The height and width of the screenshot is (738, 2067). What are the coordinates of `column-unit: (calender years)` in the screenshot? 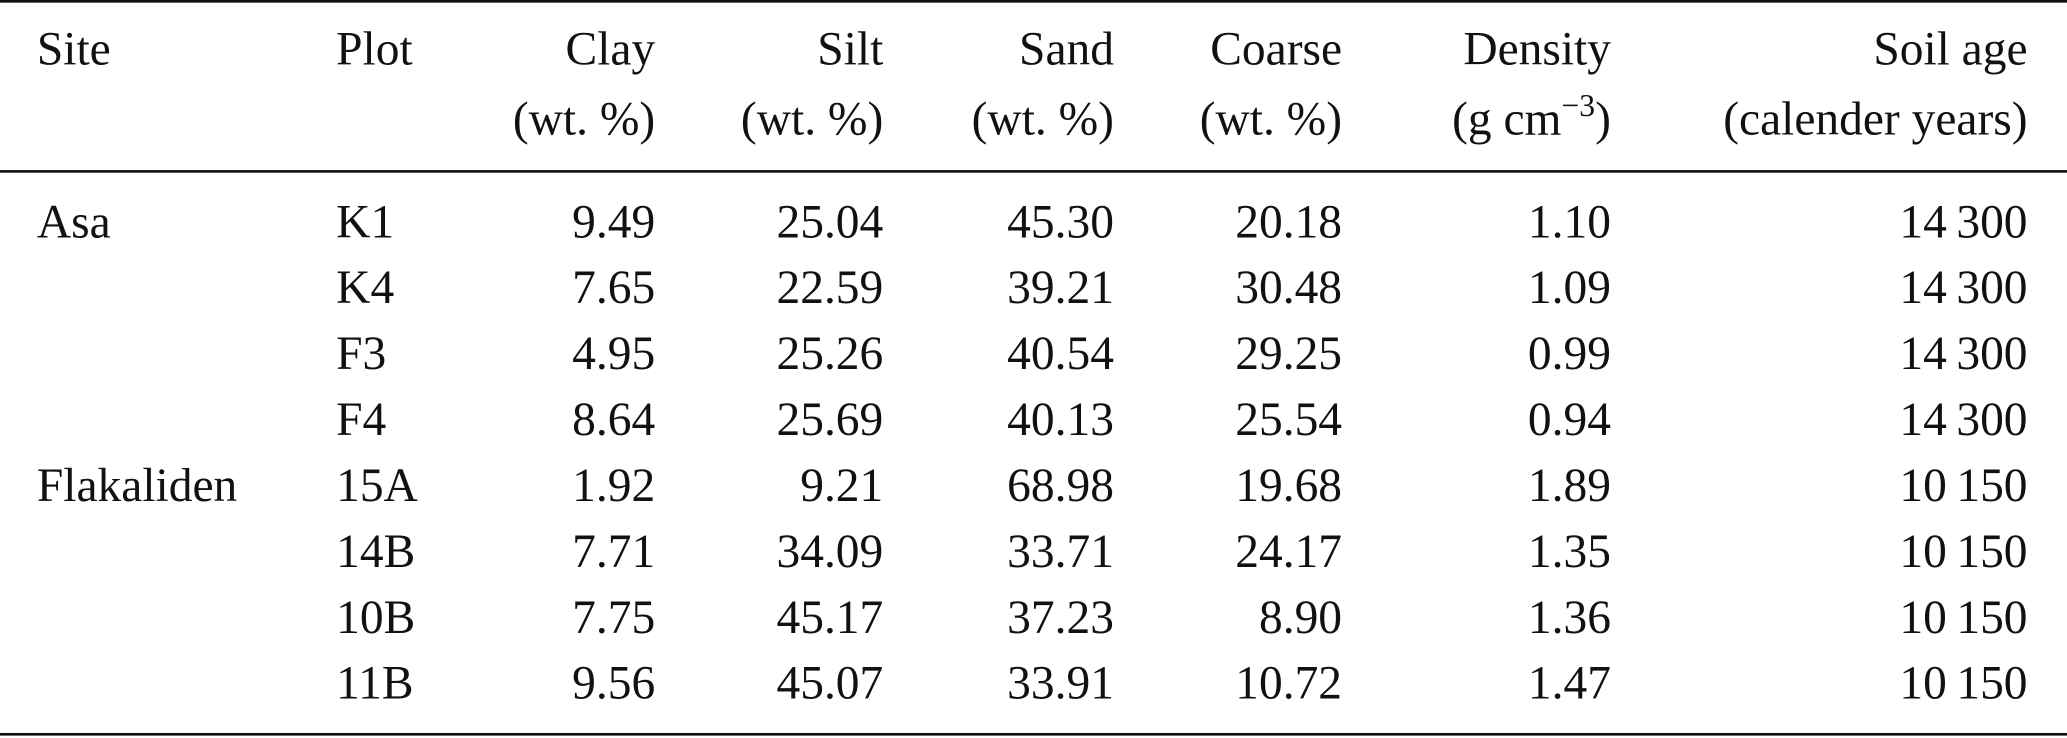 It's located at (1875, 119).